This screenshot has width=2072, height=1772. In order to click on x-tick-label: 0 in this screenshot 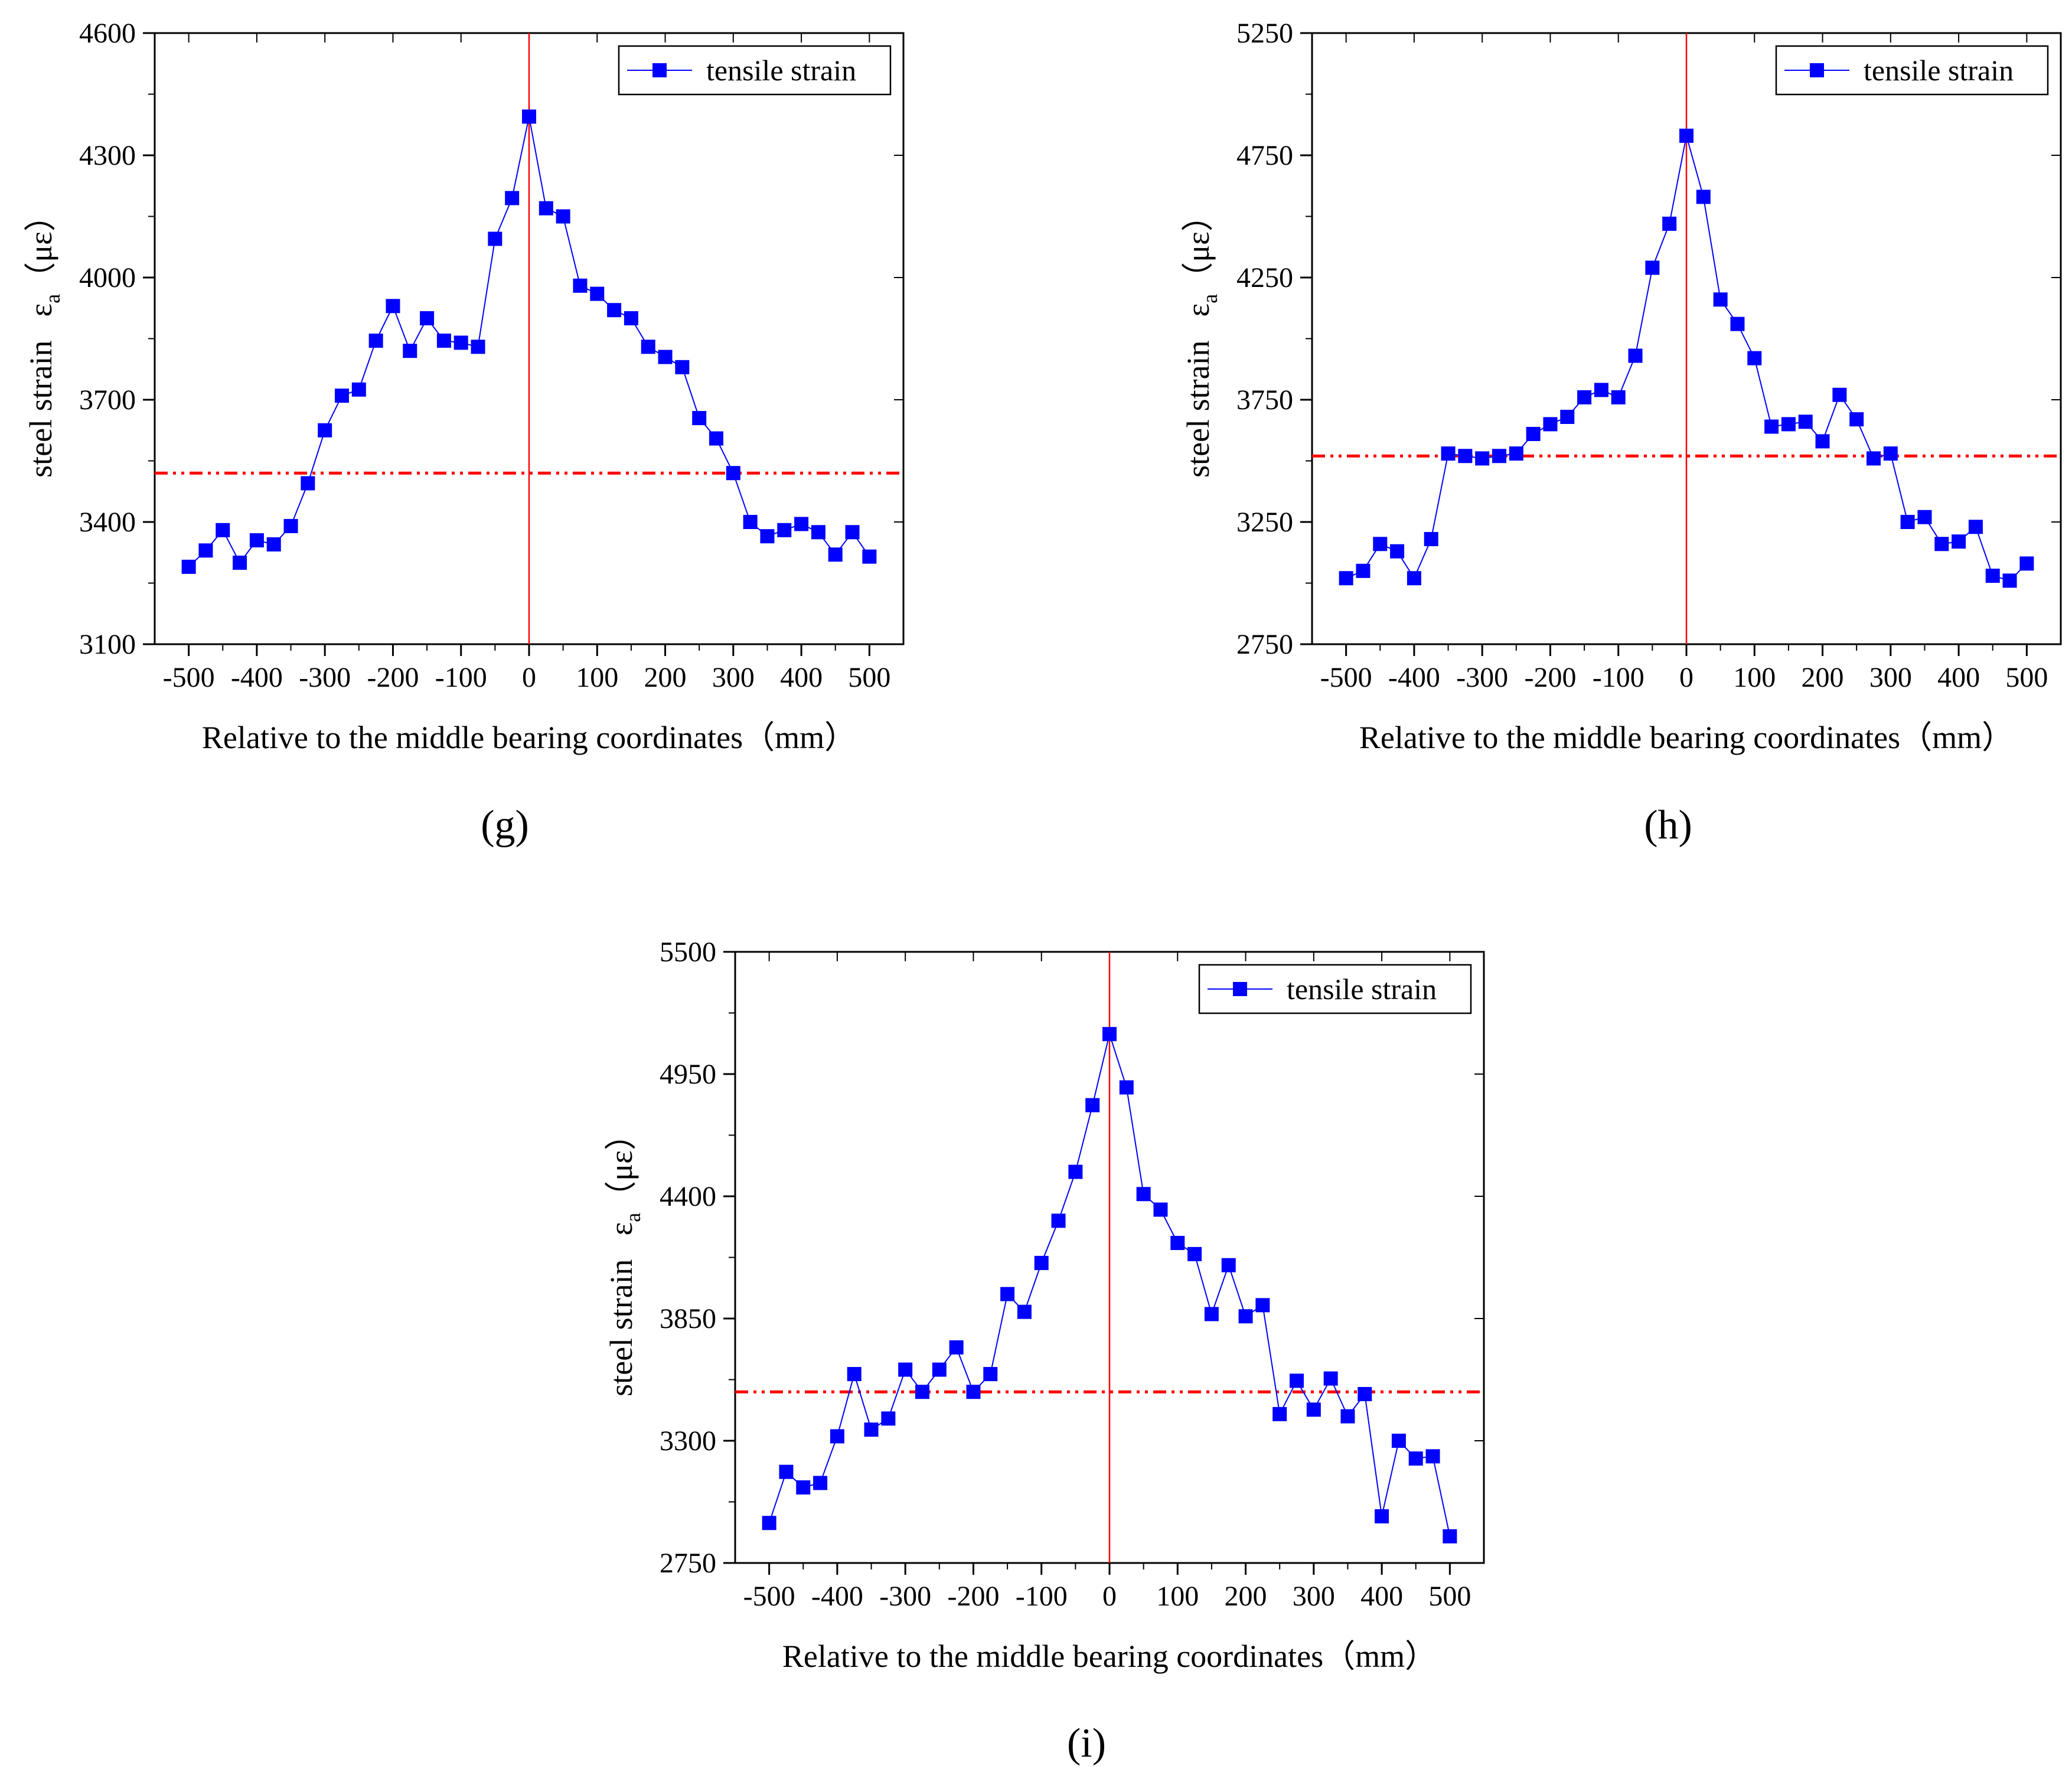, I will do `click(529, 677)`.